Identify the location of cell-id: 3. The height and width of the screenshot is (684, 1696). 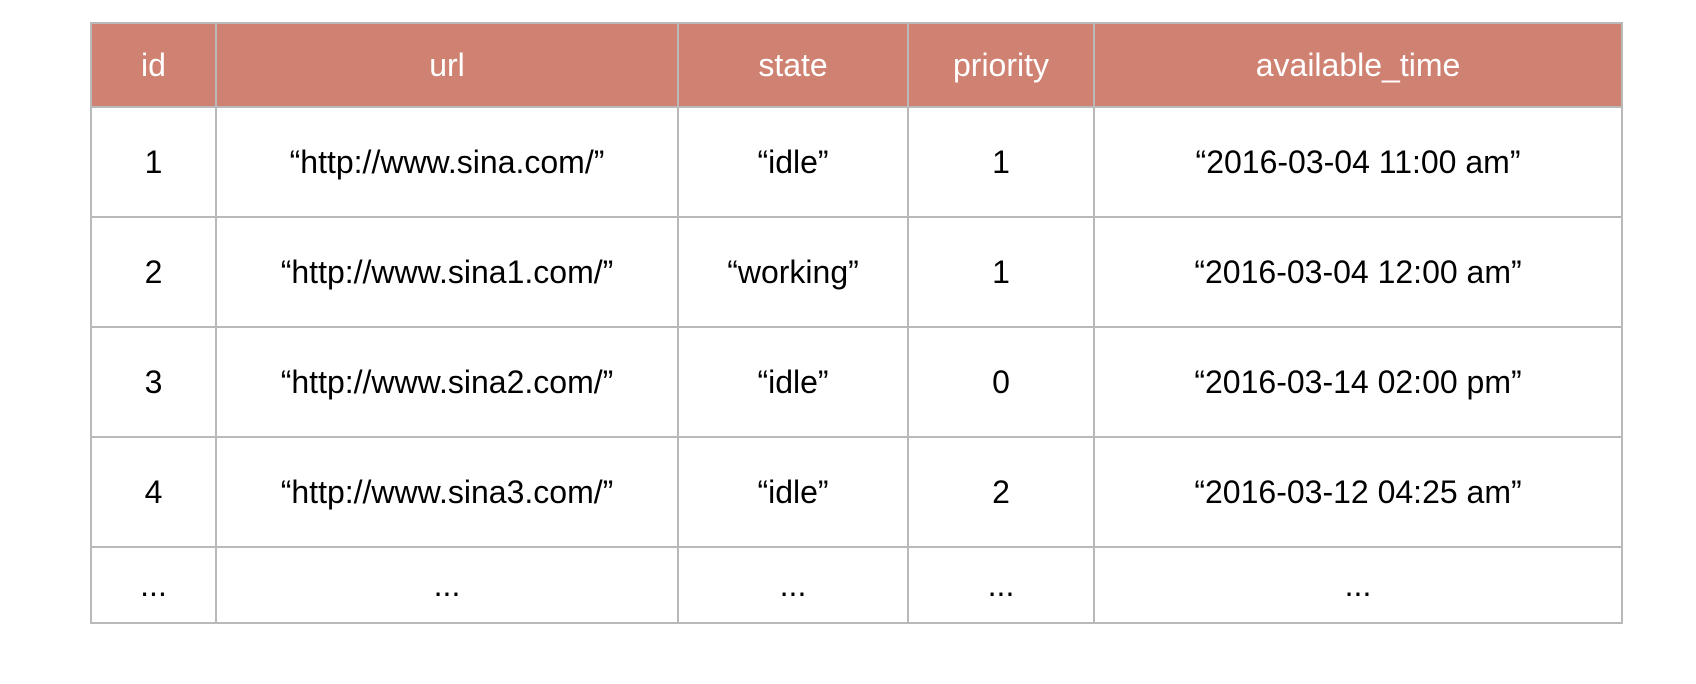
(153, 382).